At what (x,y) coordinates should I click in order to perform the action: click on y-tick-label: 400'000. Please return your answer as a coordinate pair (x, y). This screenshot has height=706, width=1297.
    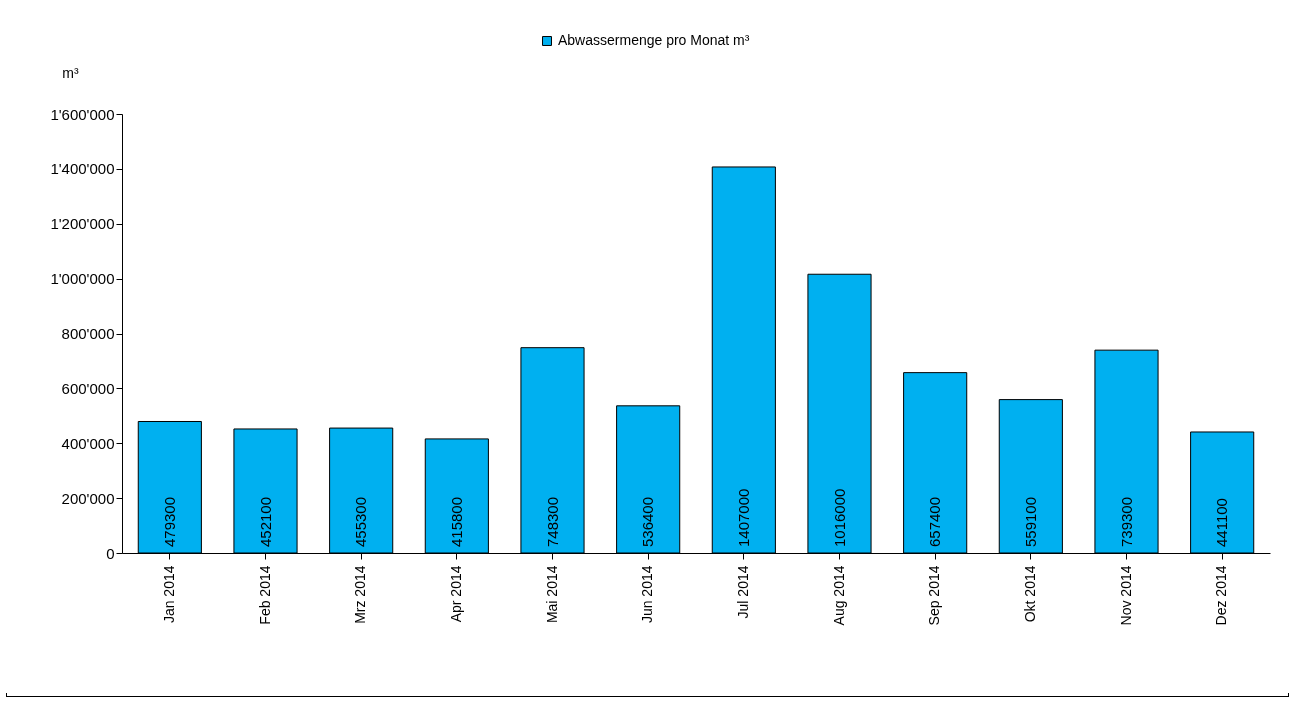
    Looking at the image, I should click on (88, 443).